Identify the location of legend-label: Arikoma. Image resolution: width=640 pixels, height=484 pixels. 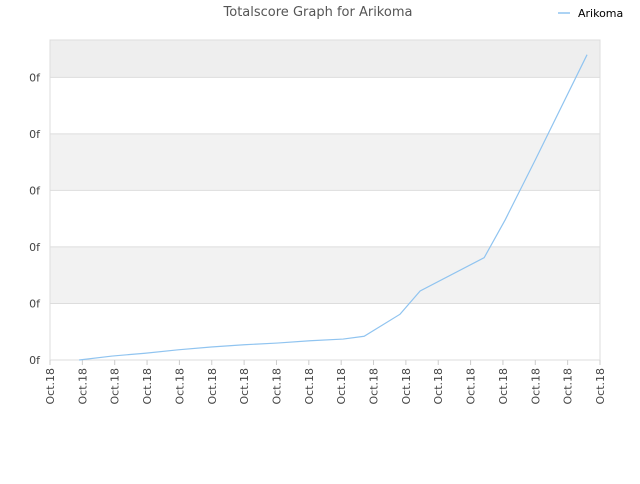
(600, 13).